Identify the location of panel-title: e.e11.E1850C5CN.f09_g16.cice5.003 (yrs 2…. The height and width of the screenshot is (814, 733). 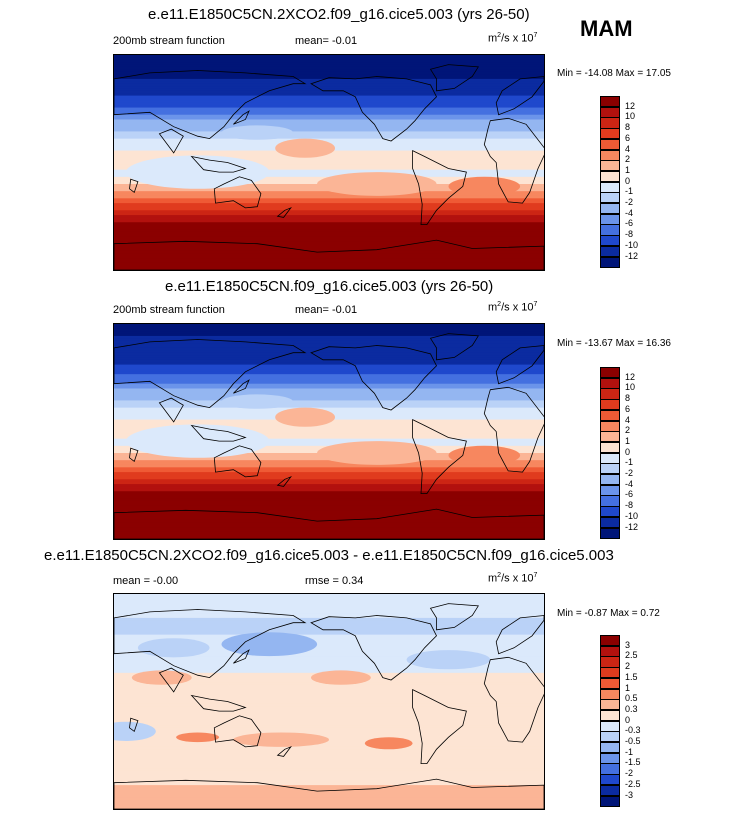
(329, 286).